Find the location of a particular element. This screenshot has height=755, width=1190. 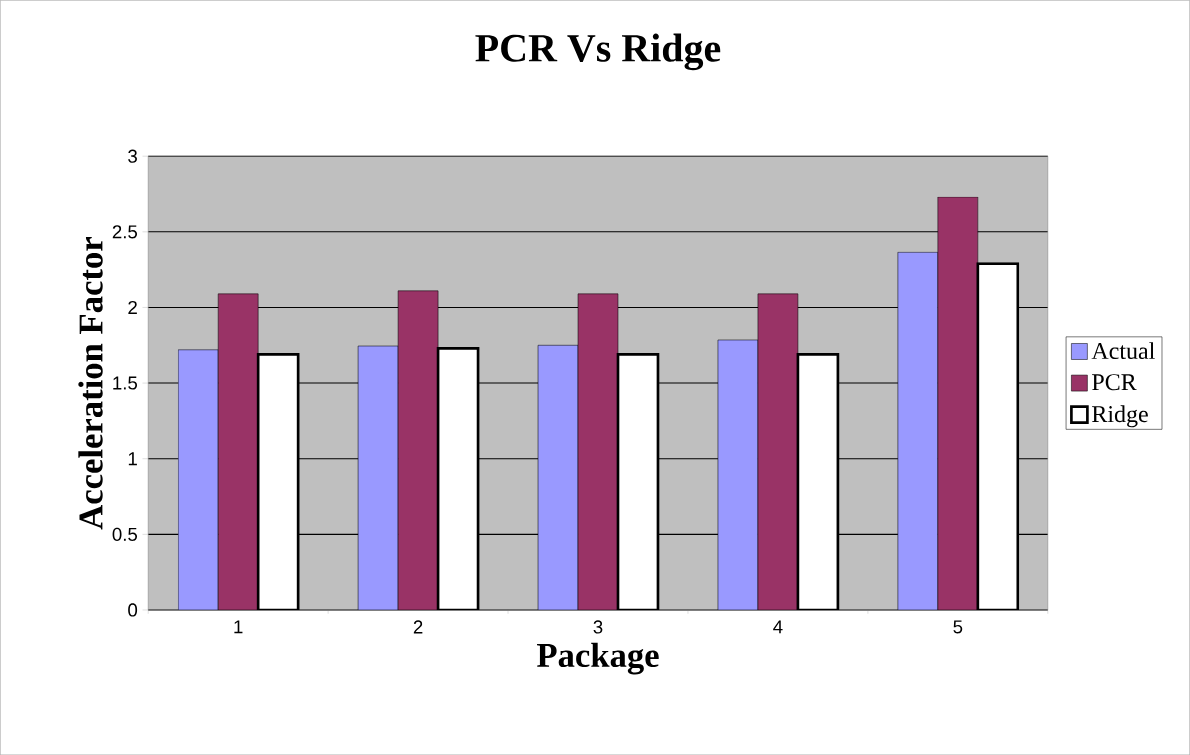

y-tick-label: 3 is located at coordinates (132, 156).